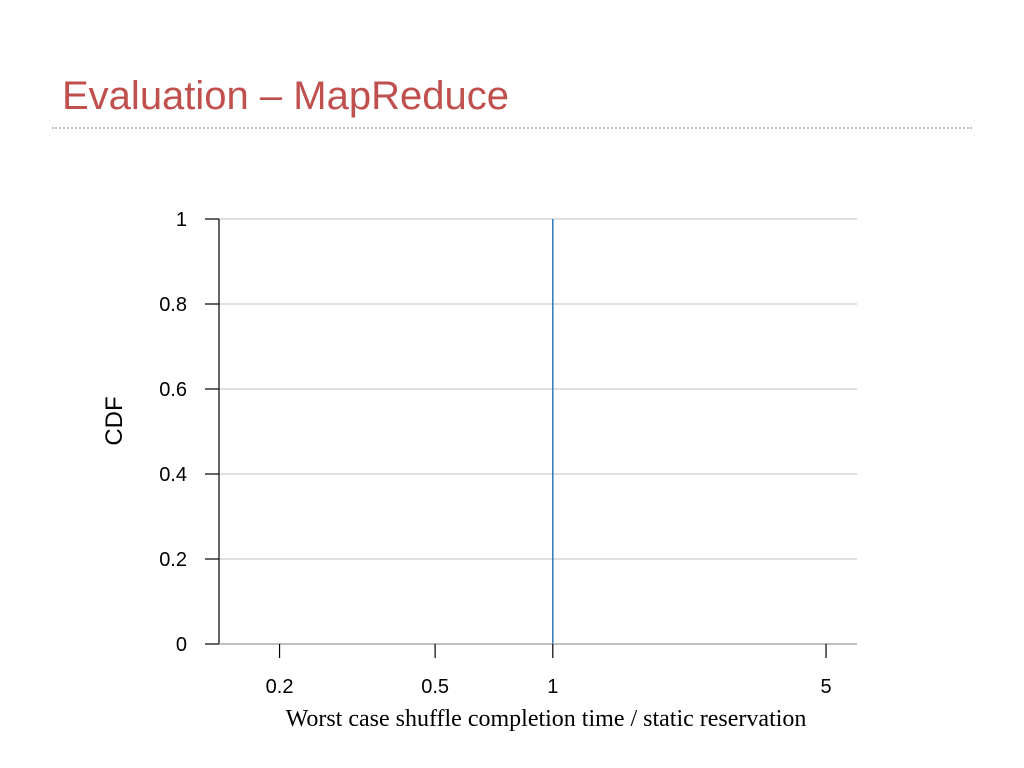  Describe the element at coordinates (435, 687) in the screenshot. I see `x-tick-label: 0.5` at that location.